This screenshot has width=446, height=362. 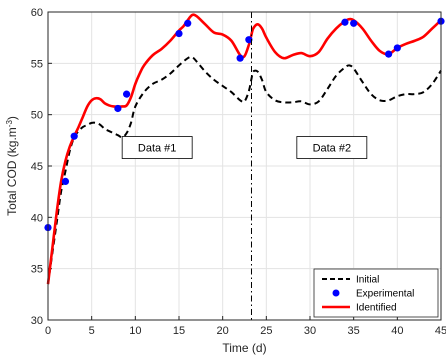 I want to click on y-tick-label: 45, so click(x=37, y=167).